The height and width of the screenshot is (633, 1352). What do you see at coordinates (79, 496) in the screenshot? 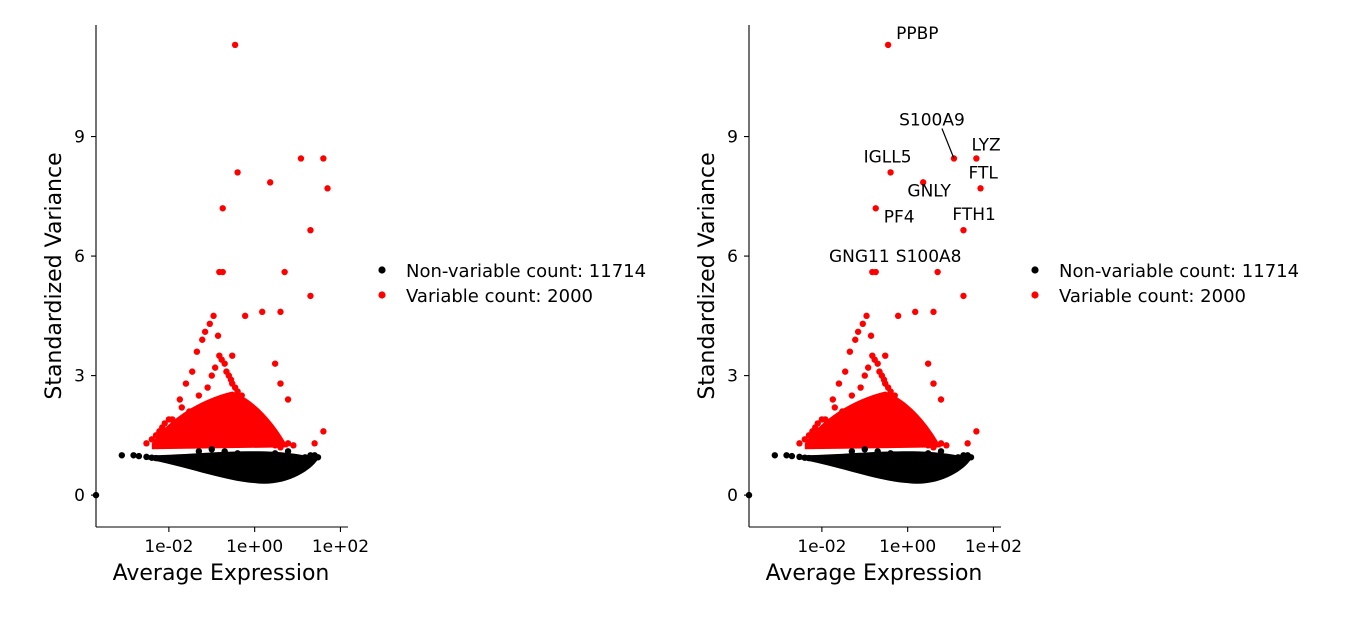
I see `y-tick-label-left: 0` at bounding box center [79, 496].